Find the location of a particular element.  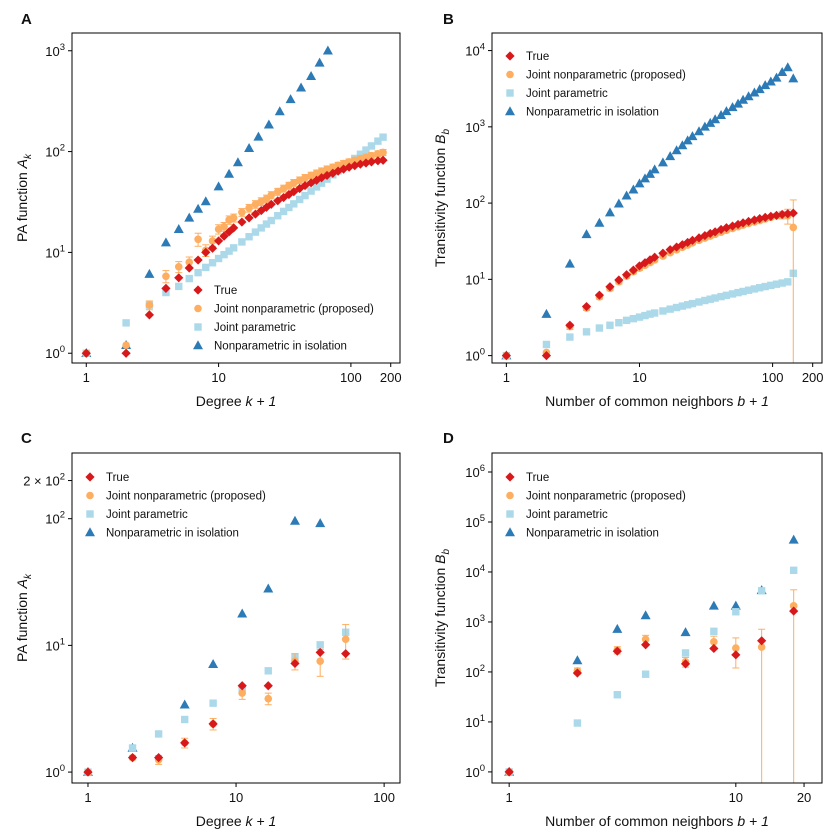

panel-b-x-tick-label: 100 is located at coordinates (773, 377).